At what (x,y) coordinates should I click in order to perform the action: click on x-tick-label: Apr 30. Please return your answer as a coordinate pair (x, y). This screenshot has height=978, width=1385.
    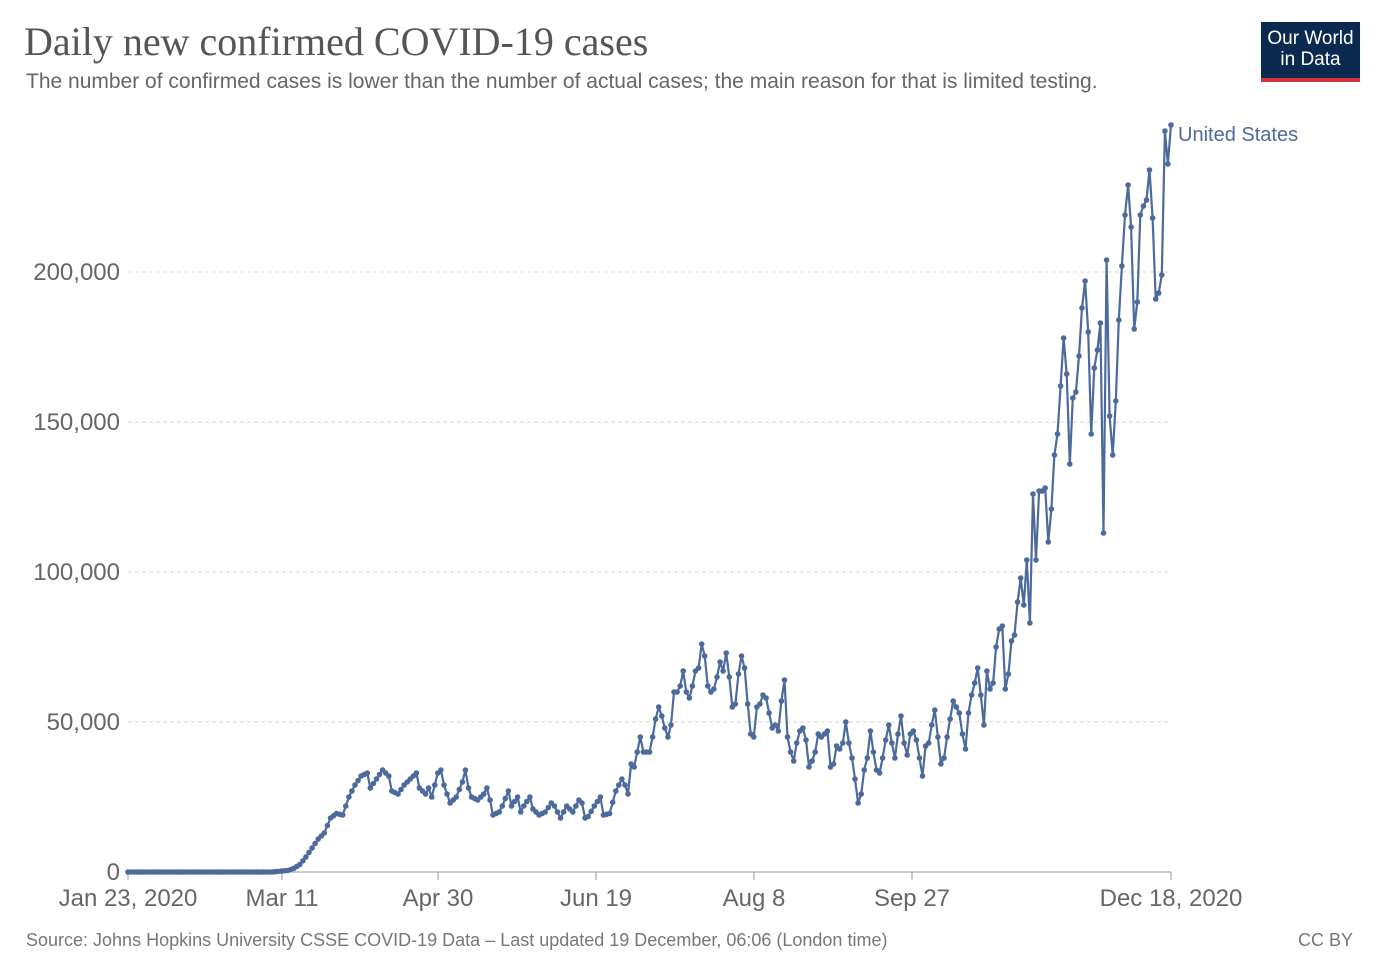
    Looking at the image, I should click on (438, 898).